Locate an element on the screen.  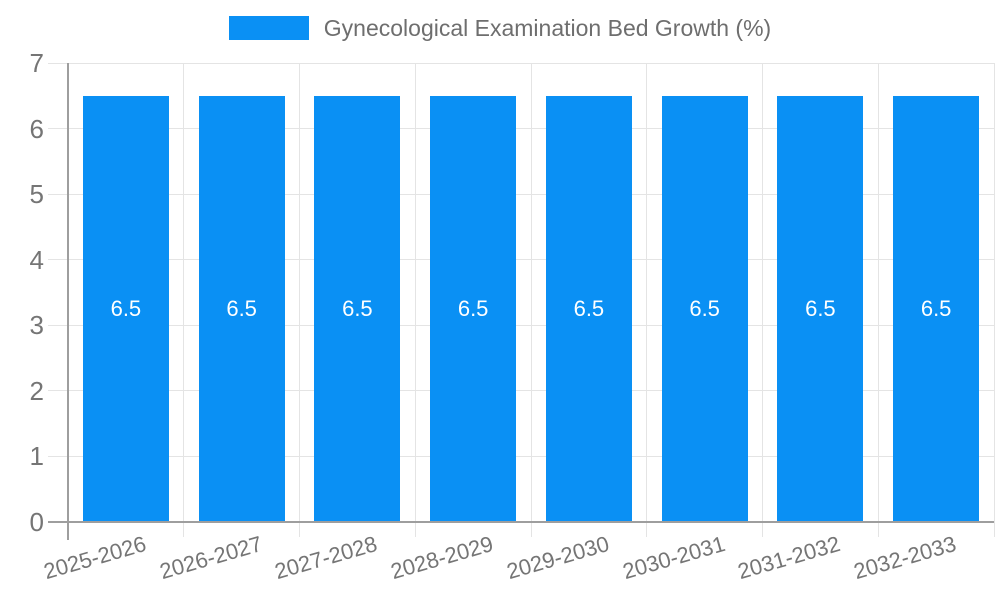
y-axis-line is located at coordinates (68, 301).